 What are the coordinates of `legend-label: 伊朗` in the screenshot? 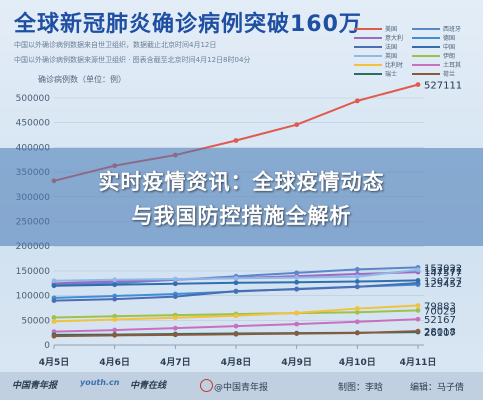 It's located at (449, 56).